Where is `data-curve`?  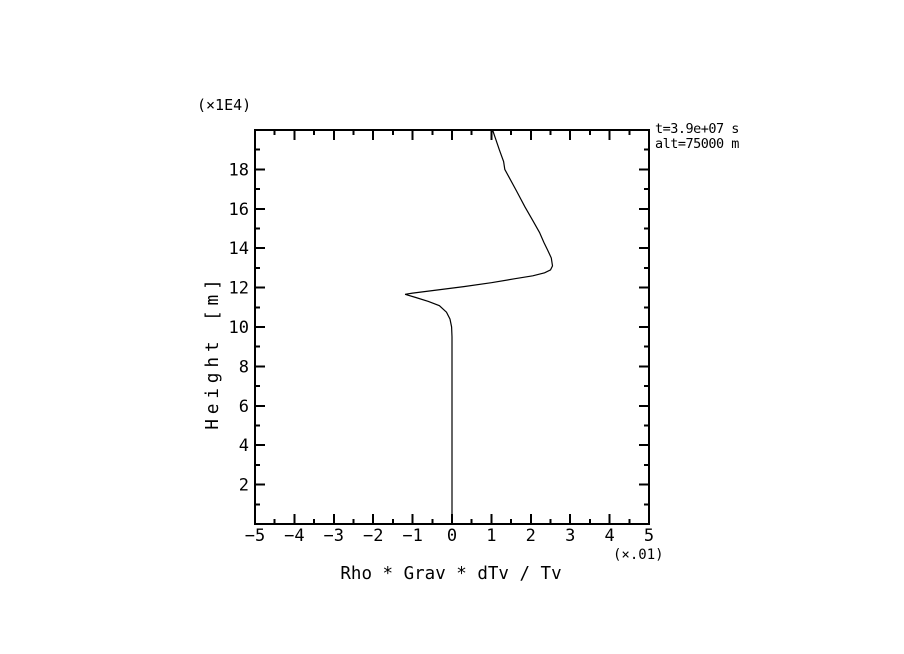 data-curve is located at coordinates (479, 326).